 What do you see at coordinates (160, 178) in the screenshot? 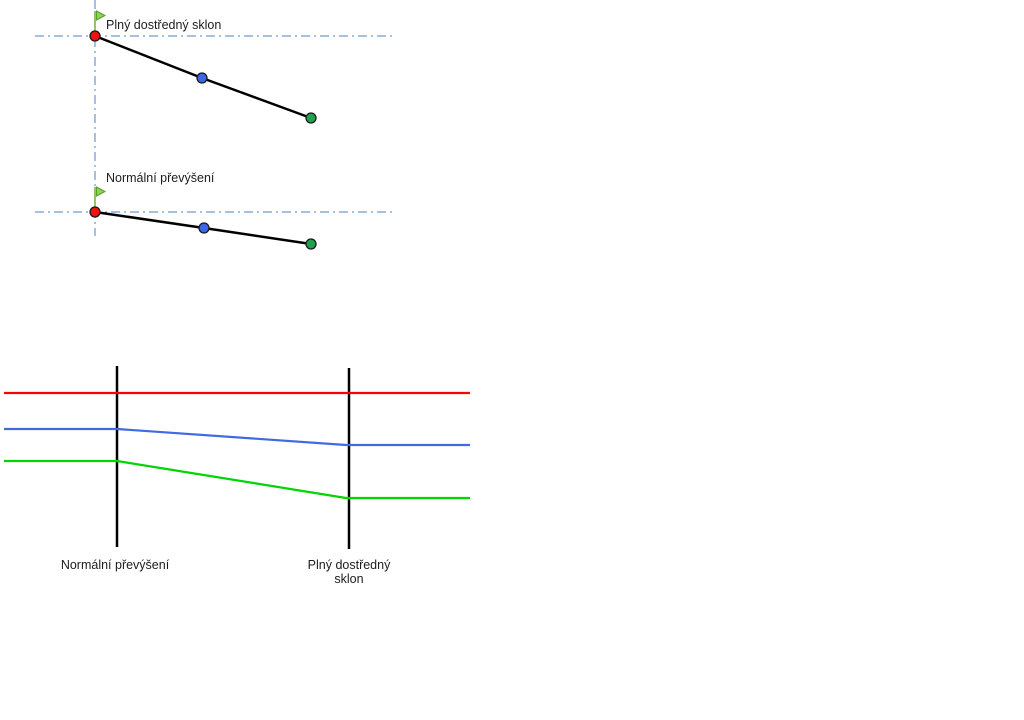
I see `label-normal-superelevation: Normální převýšení` at bounding box center [160, 178].